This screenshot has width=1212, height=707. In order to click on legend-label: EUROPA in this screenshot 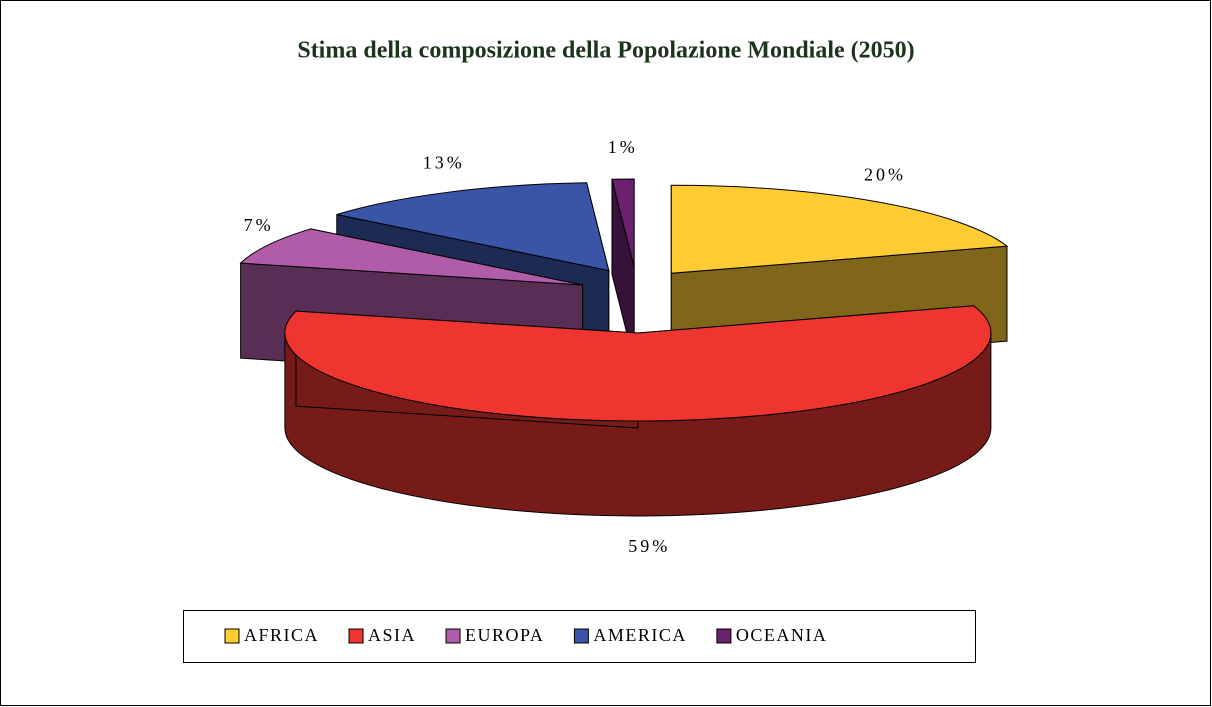, I will do `click(504, 635)`.